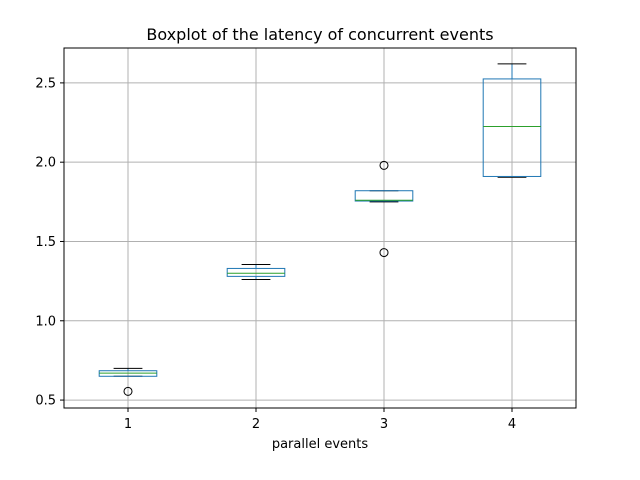 Image resolution: width=640 pixels, height=480 pixels. Describe the element at coordinates (128, 424) in the screenshot. I see `x-tick-label: 1` at that location.